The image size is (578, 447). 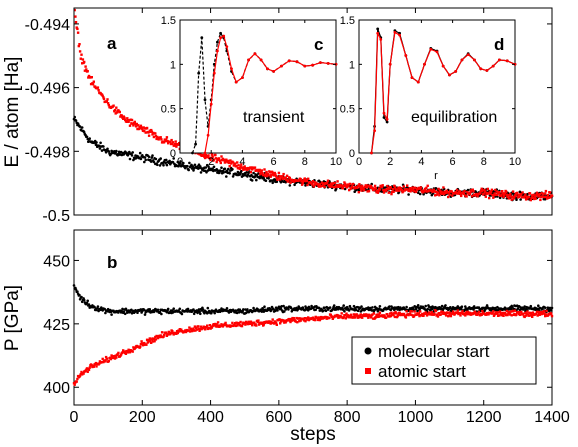 I want to click on panel-d-ytick-label: 1, so click(x=352, y=65).